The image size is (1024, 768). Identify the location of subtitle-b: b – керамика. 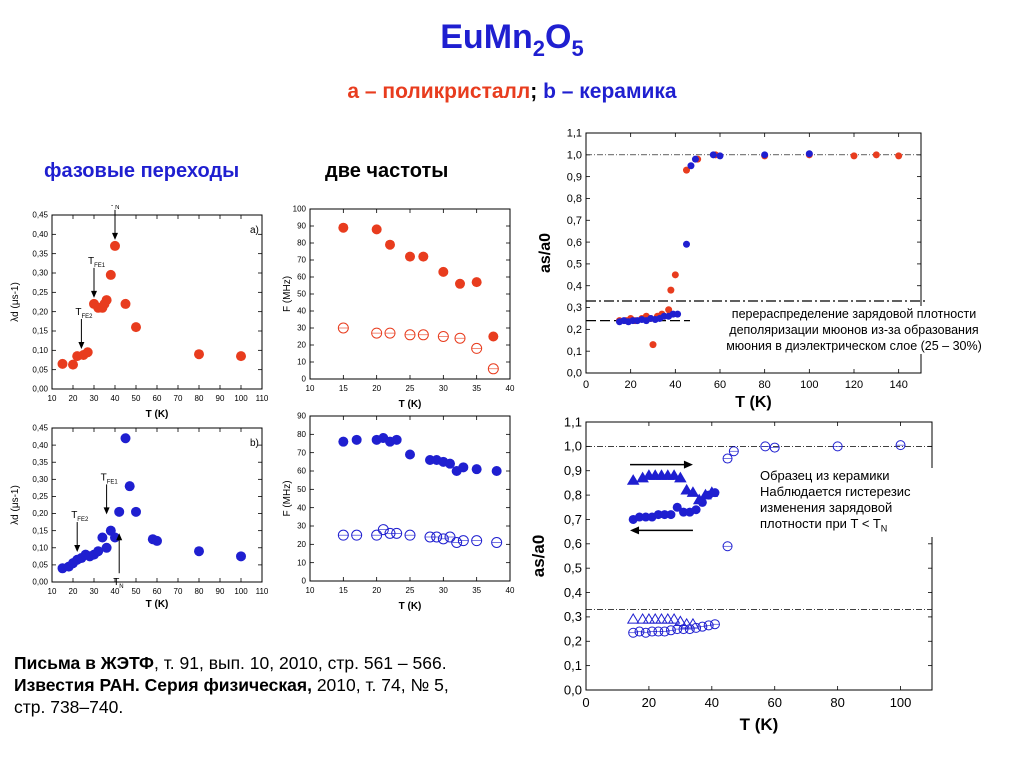
(610, 91).